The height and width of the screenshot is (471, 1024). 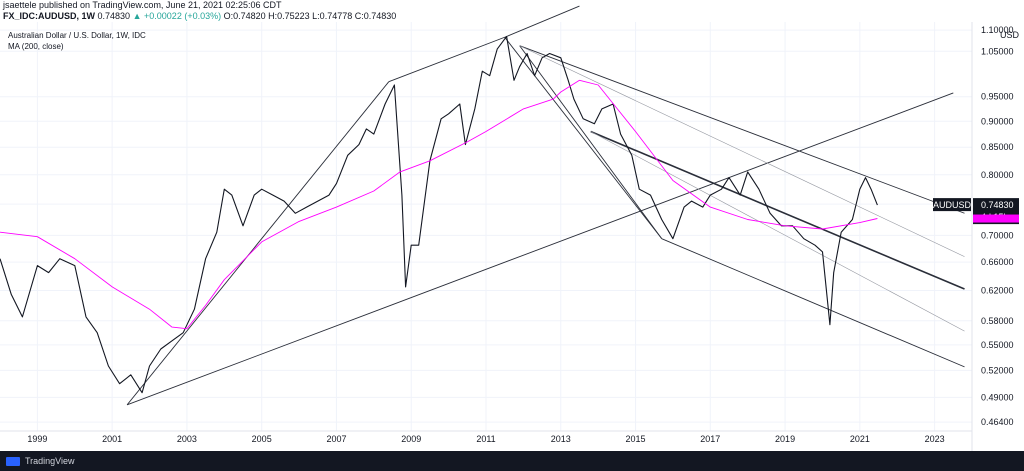 What do you see at coordinates (997, 321) in the screenshot?
I see `y-tick-label: 0.58000` at bounding box center [997, 321].